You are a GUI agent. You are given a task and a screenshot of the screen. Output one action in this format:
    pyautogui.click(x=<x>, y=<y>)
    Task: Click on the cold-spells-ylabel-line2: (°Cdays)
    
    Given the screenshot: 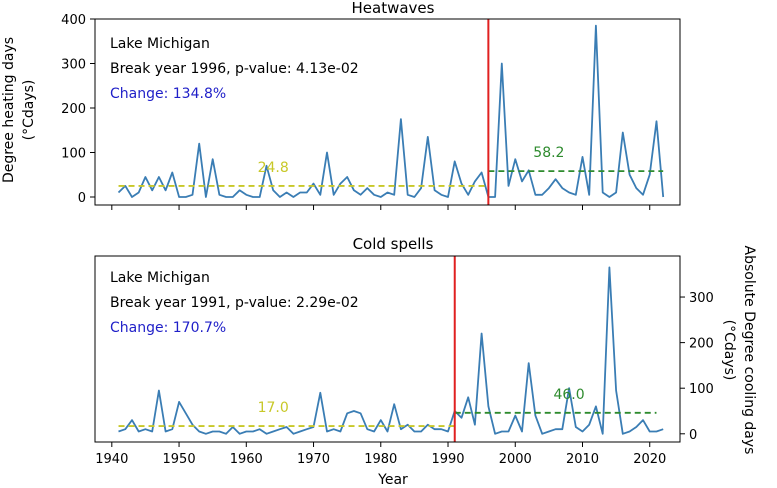 What is the action you would take?
    pyautogui.click(x=729, y=350)
    